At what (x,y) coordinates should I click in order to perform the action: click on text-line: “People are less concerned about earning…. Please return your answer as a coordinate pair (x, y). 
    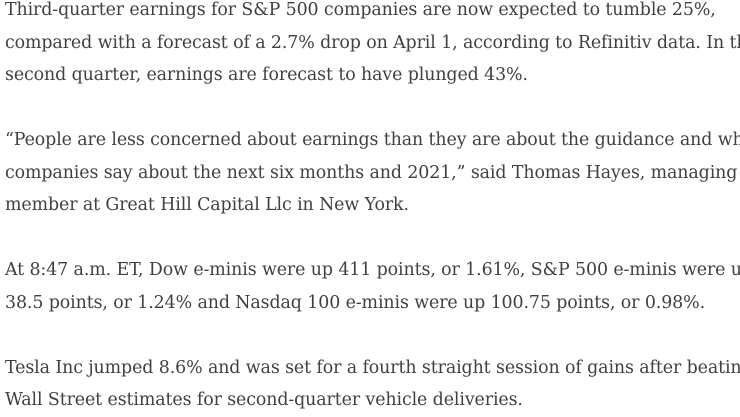
    Looking at the image, I should click on (372, 140).